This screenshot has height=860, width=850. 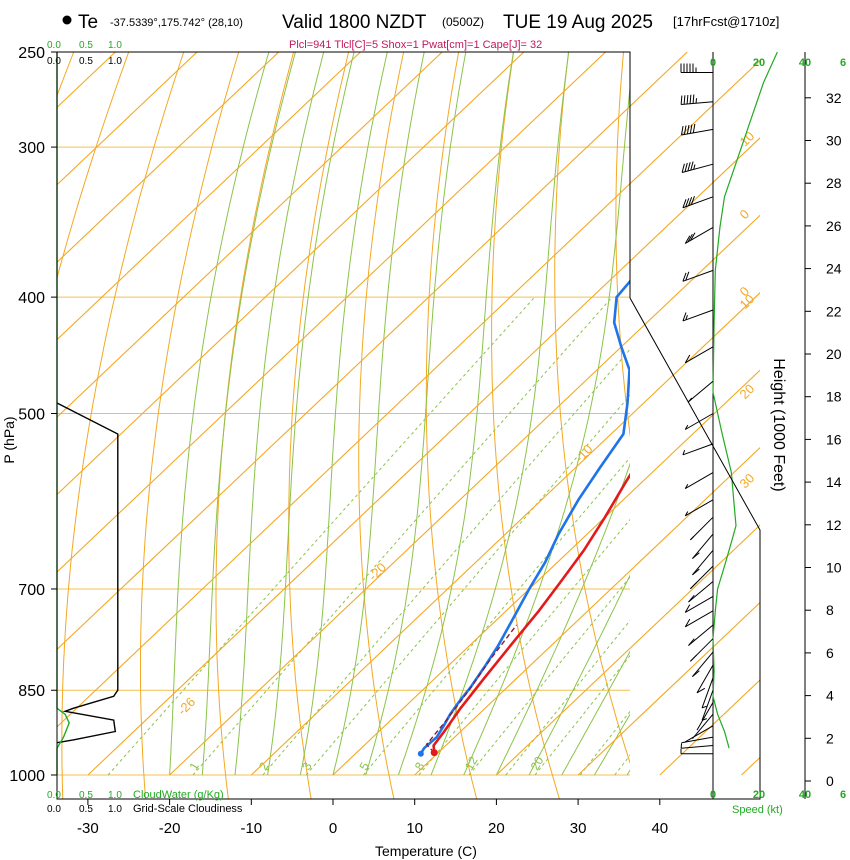 What do you see at coordinates (747, 480) in the screenshot?
I see `isotherm-label: 30` at bounding box center [747, 480].